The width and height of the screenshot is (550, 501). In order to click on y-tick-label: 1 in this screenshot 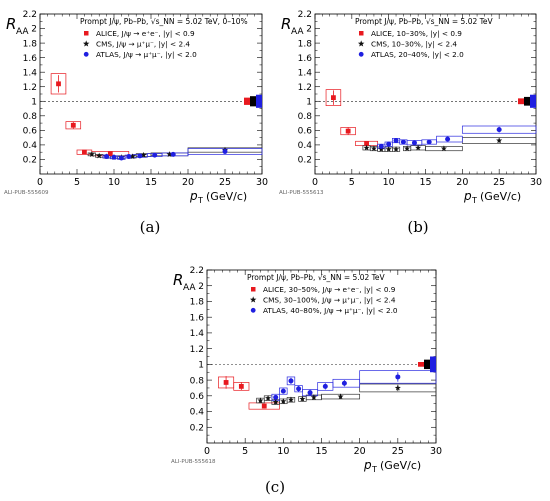, I will do `click(201, 366)`.